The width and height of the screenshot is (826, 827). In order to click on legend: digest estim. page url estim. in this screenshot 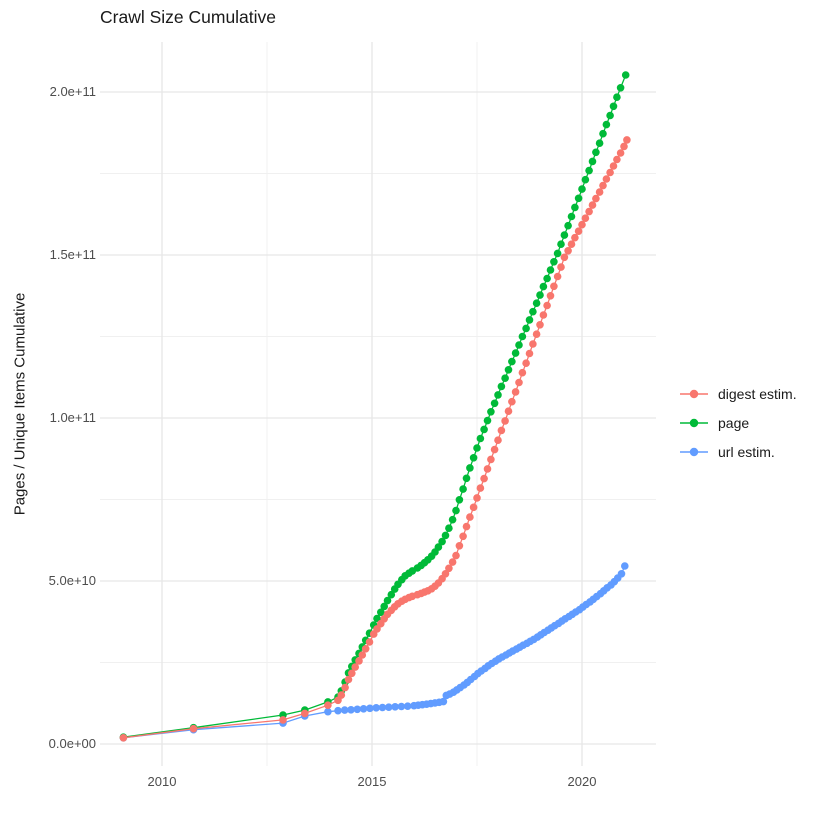, I will do `click(737, 422)`.